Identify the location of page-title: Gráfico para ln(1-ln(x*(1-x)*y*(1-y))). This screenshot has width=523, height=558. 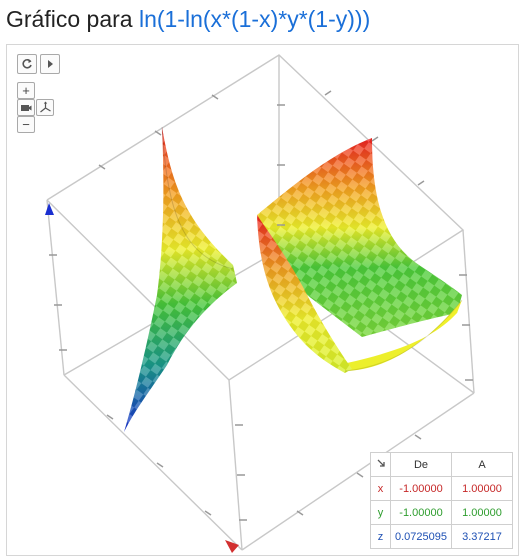
(188, 19).